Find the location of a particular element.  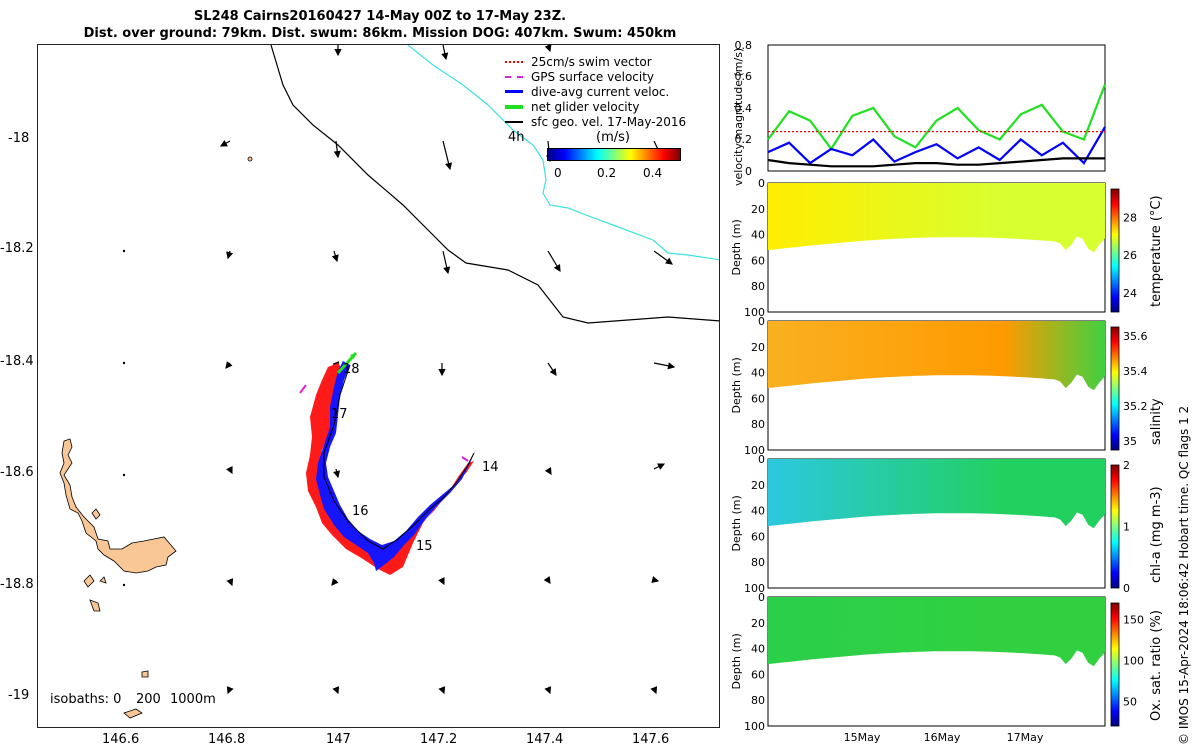

legend-item-dive: dive-avg current veloc. is located at coordinates (595, 91).